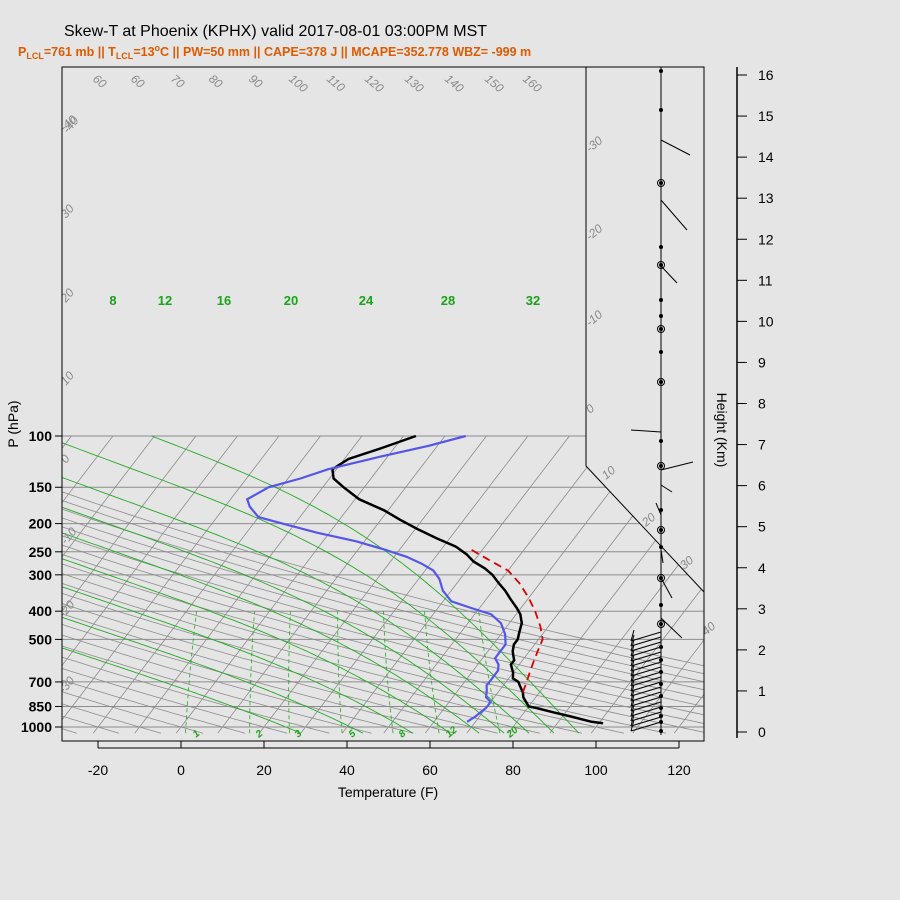 This screenshot has width=900, height=900. I want to click on dry-adiabat-label: 90, so click(255, 82).